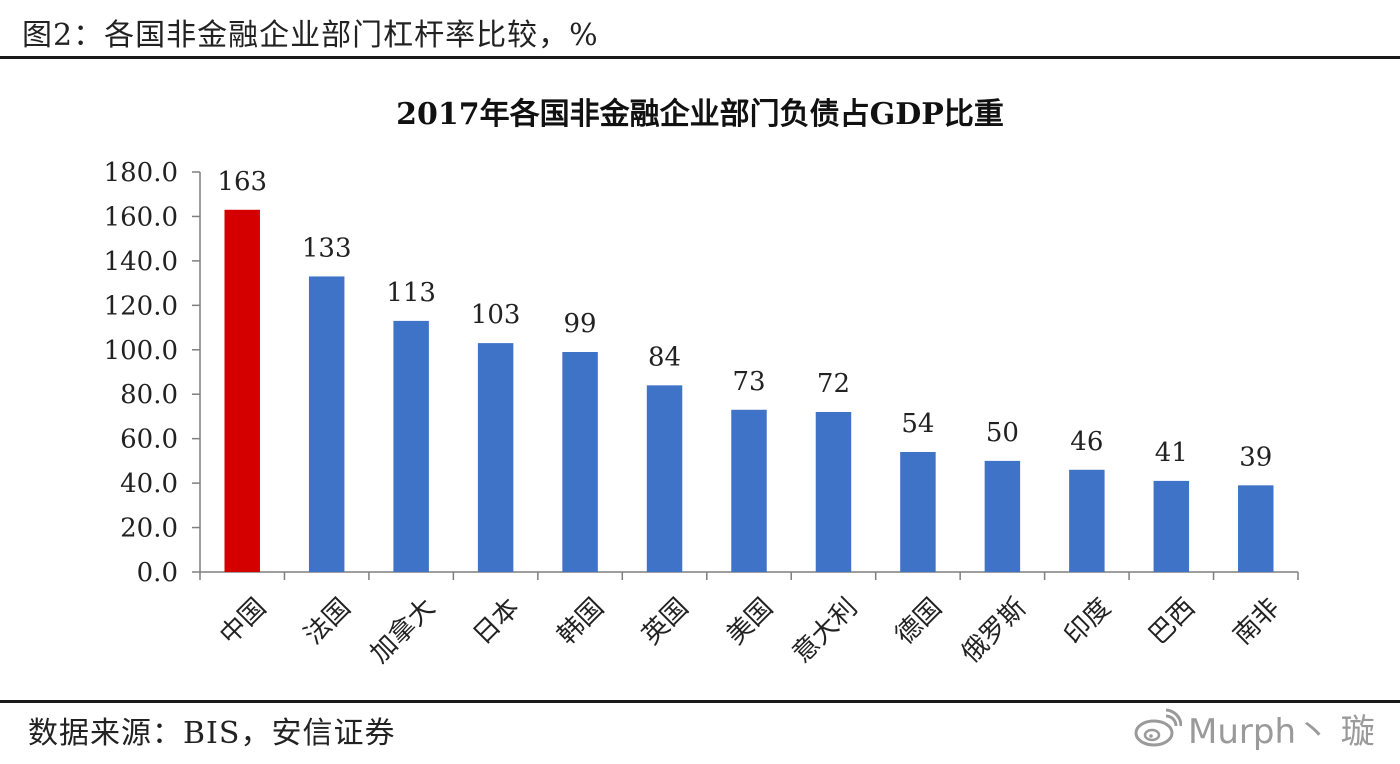  What do you see at coordinates (327, 248) in the screenshot?
I see `data-label: 133` at bounding box center [327, 248].